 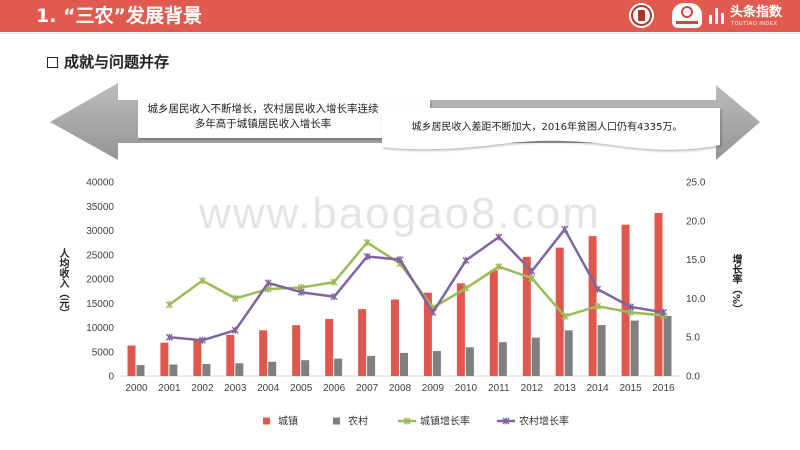 I want to click on x-axis-tick-label: 2006, so click(x=334, y=388).